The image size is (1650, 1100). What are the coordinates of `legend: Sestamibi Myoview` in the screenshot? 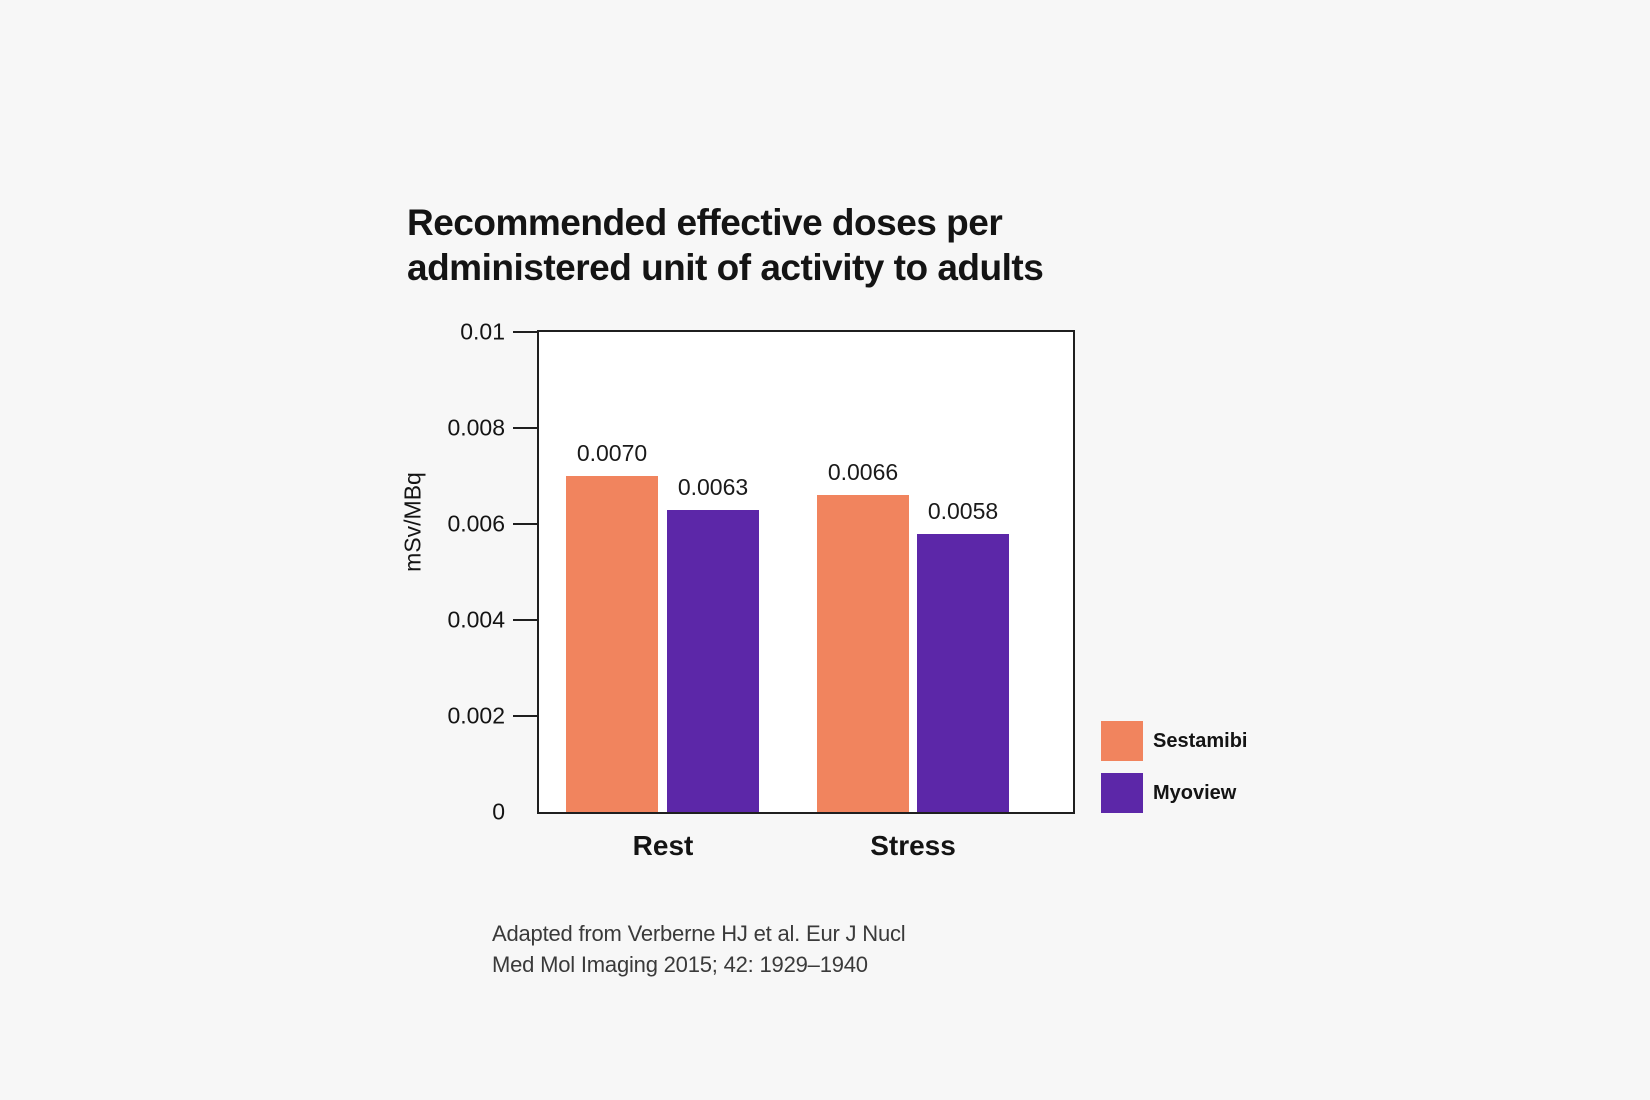 It's located at (1174, 773).